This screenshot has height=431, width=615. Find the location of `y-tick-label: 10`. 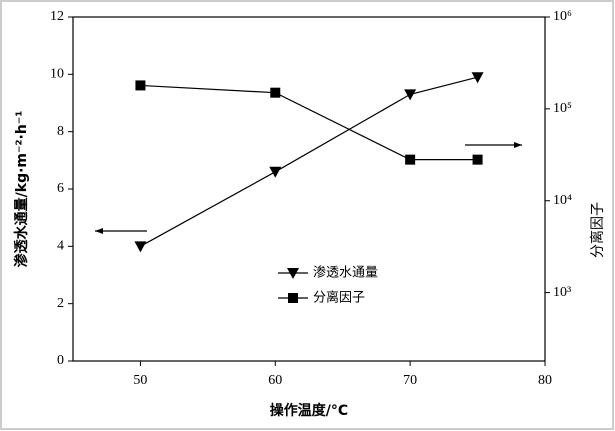

y-tick-label: 10 is located at coordinates (57, 74).